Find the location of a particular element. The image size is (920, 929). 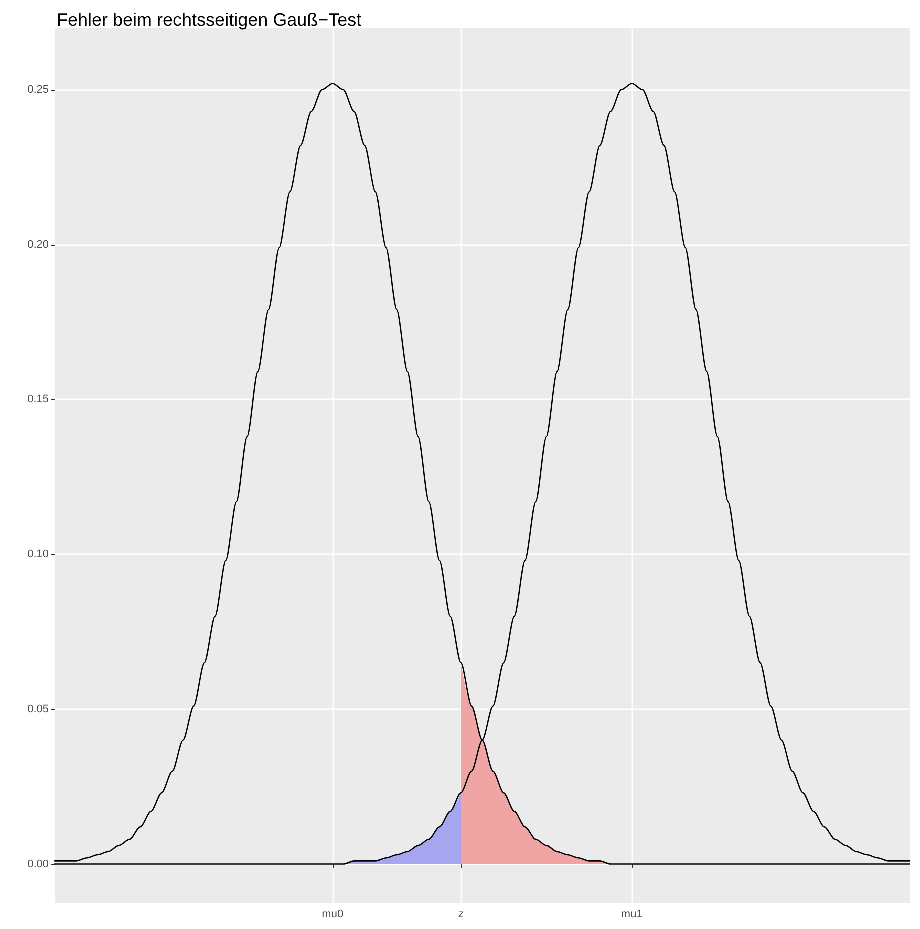

x-tick-label: mu0 is located at coordinates (333, 914).